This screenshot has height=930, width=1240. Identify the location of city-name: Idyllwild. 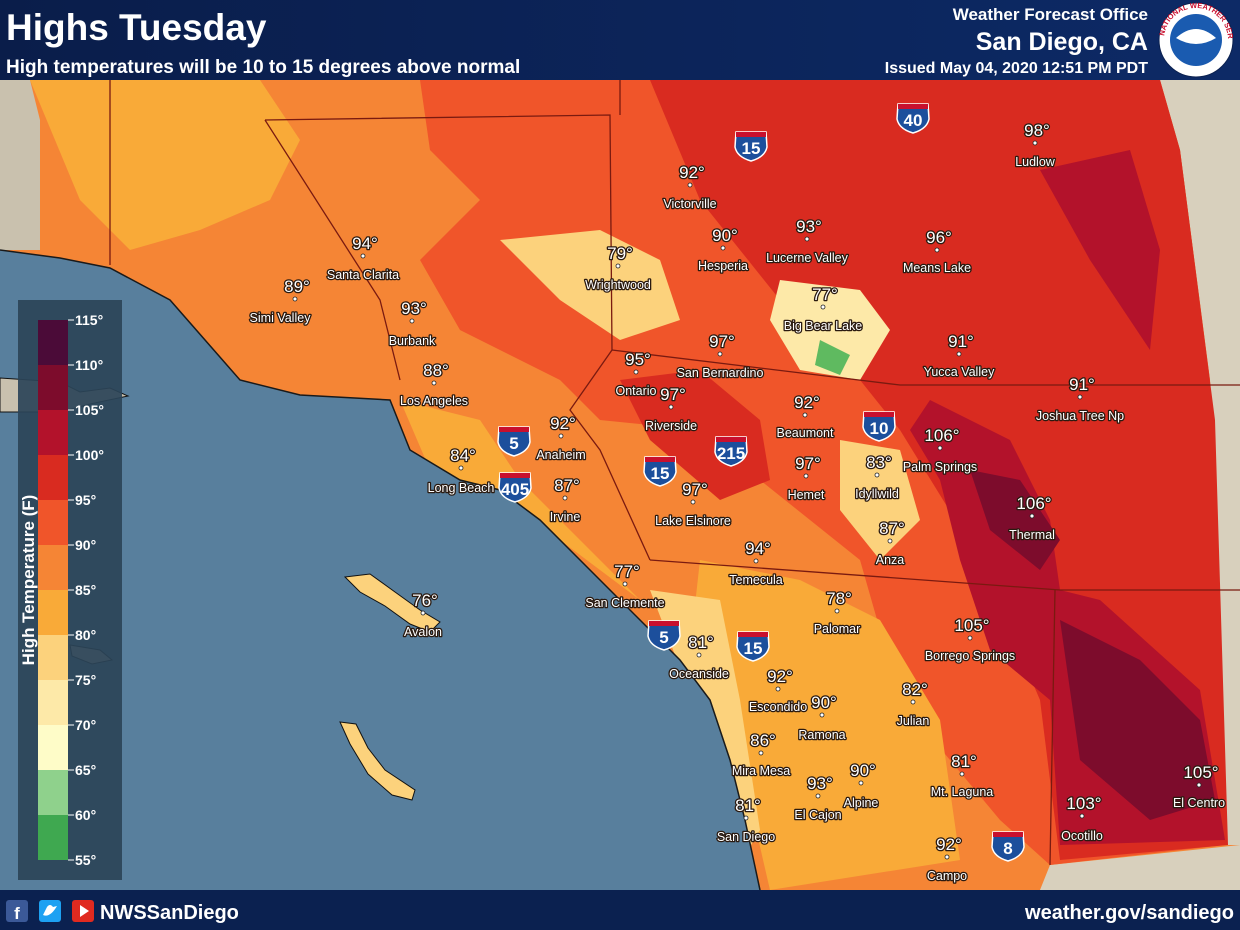
(877, 494).